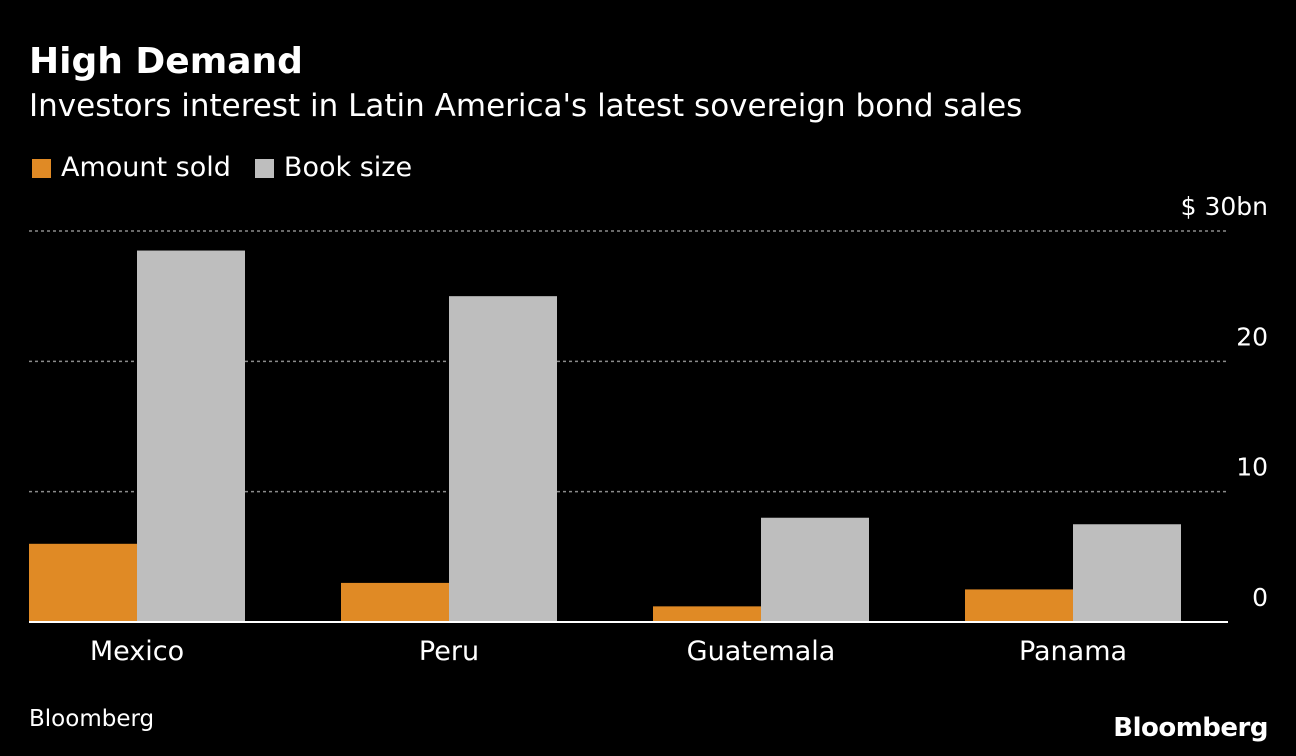  I want to click on bar-mexico-book-size, so click(191, 436).